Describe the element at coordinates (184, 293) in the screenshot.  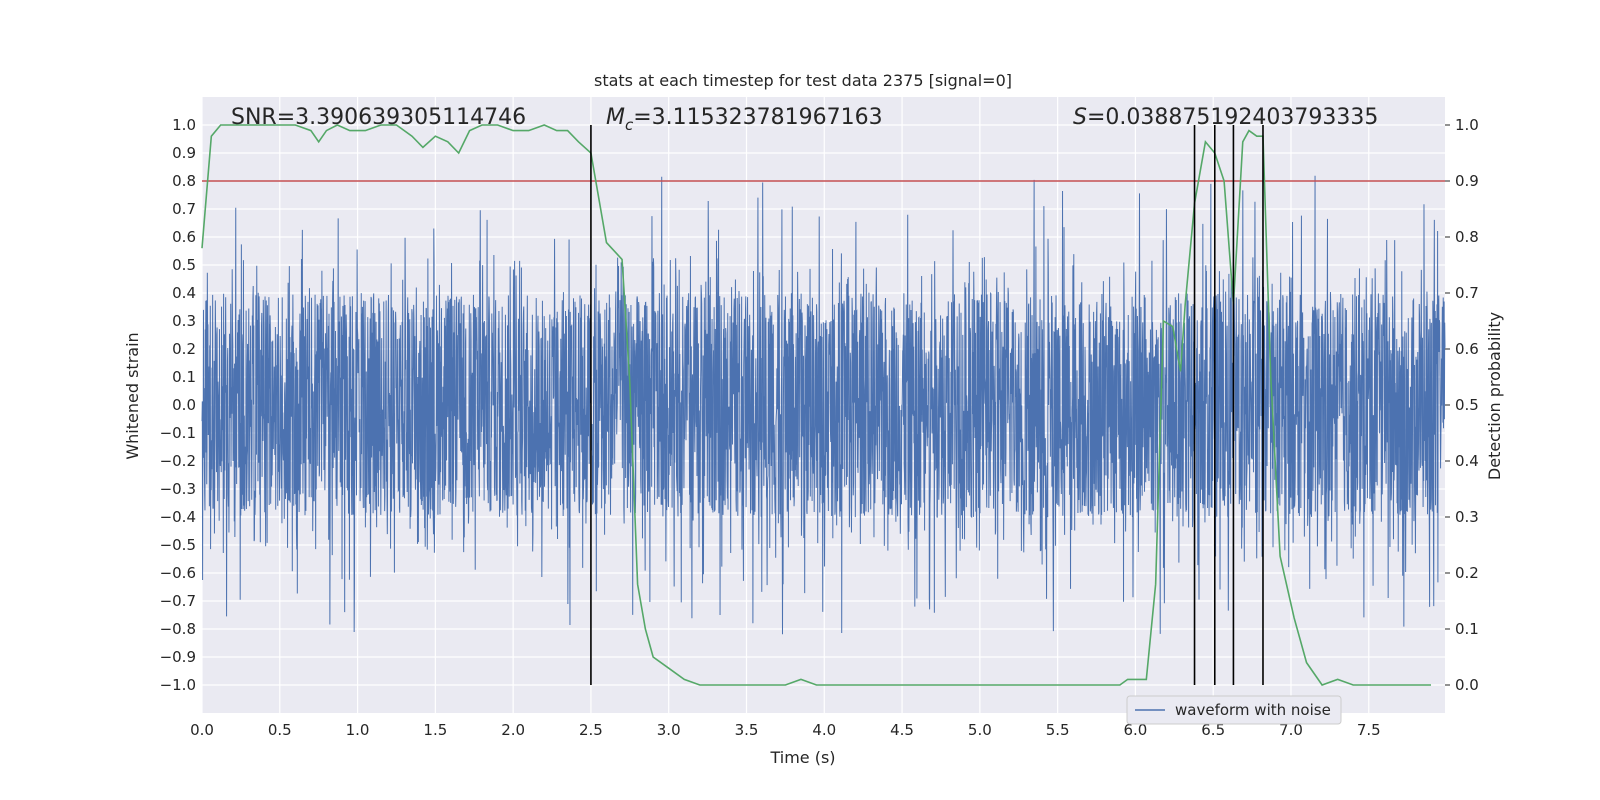
I see `y-left-tick-label: 0.4` at that location.